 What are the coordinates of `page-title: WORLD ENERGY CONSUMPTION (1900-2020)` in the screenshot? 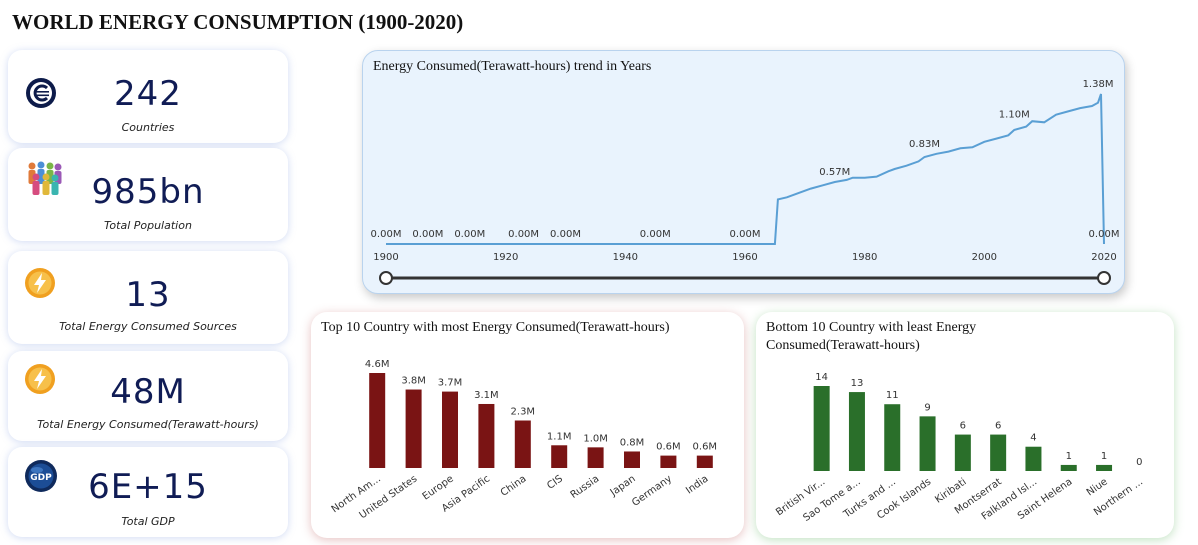 It's located at (238, 22).